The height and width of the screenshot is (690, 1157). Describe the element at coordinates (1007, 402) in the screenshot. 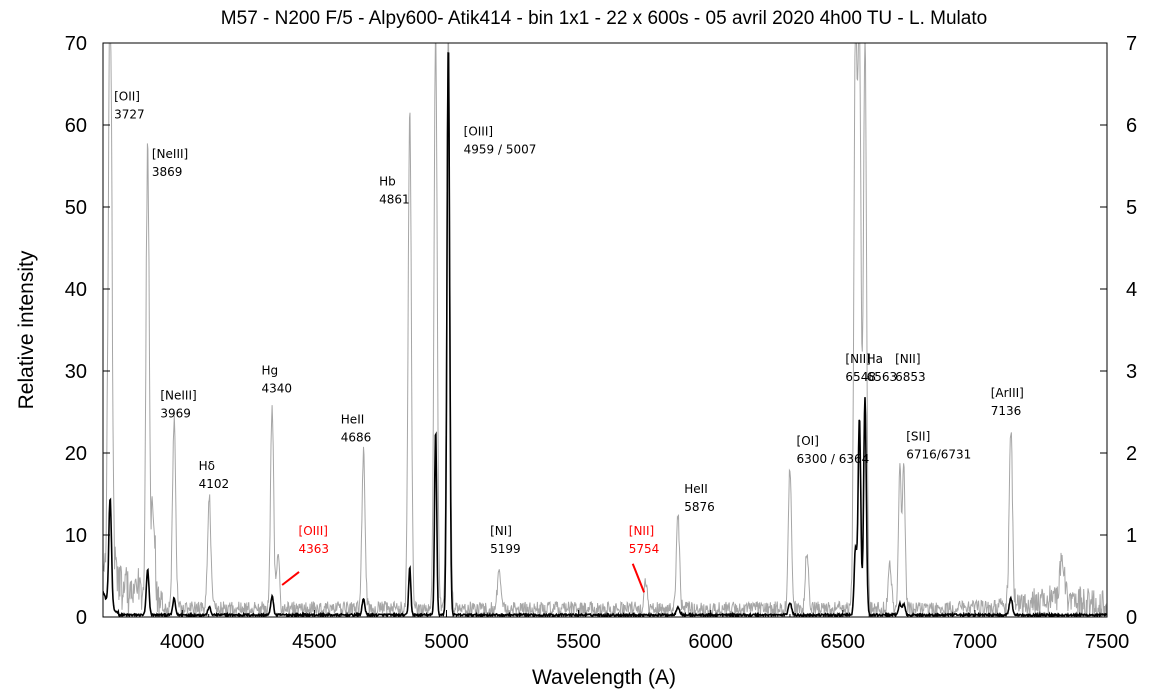

I see `line-annotation: [ArIII] 7136` at that location.